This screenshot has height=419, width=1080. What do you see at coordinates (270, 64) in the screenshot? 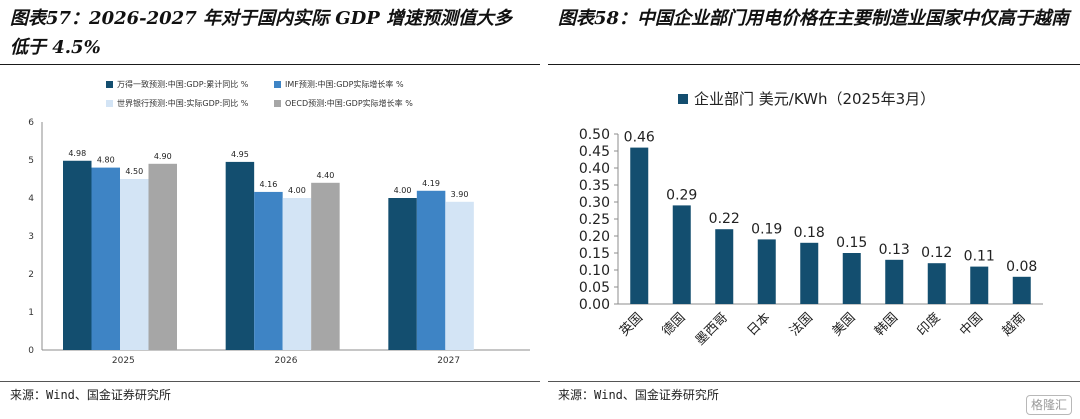
I see `left-title-rule` at bounding box center [270, 64].